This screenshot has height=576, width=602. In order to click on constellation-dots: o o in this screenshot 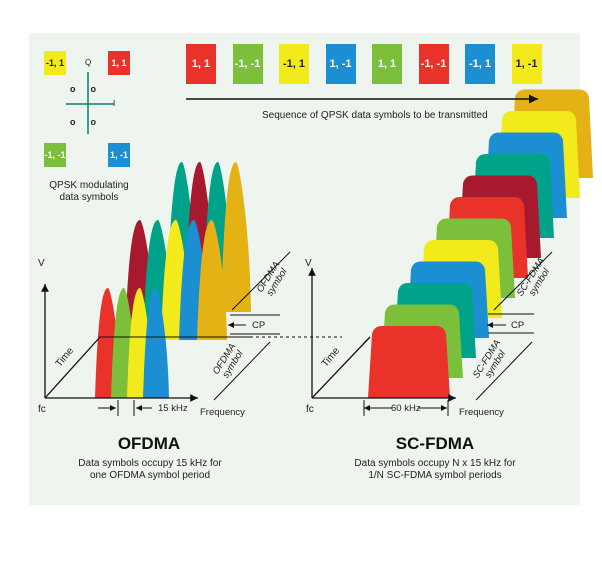, I will do `click(83, 89)`.